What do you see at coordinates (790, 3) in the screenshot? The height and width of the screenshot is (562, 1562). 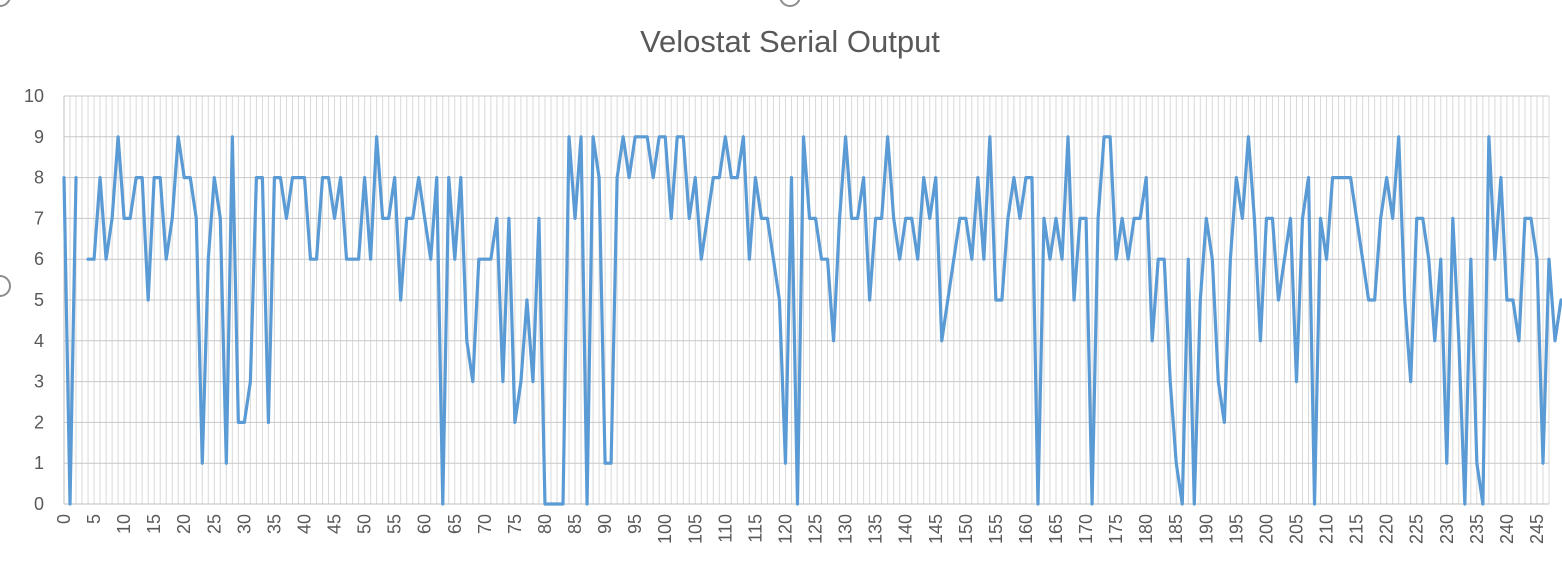 I see `top-resize-handle` at bounding box center [790, 3].